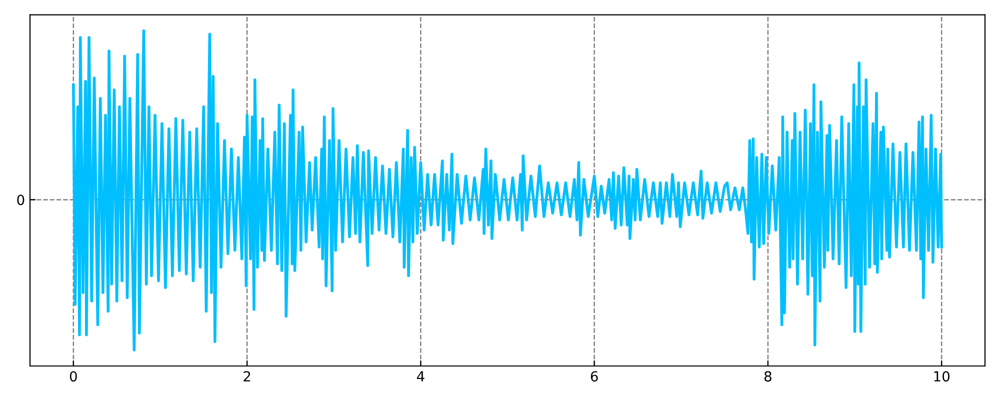  I want to click on x-tick-label: 8, so click(768, 376).